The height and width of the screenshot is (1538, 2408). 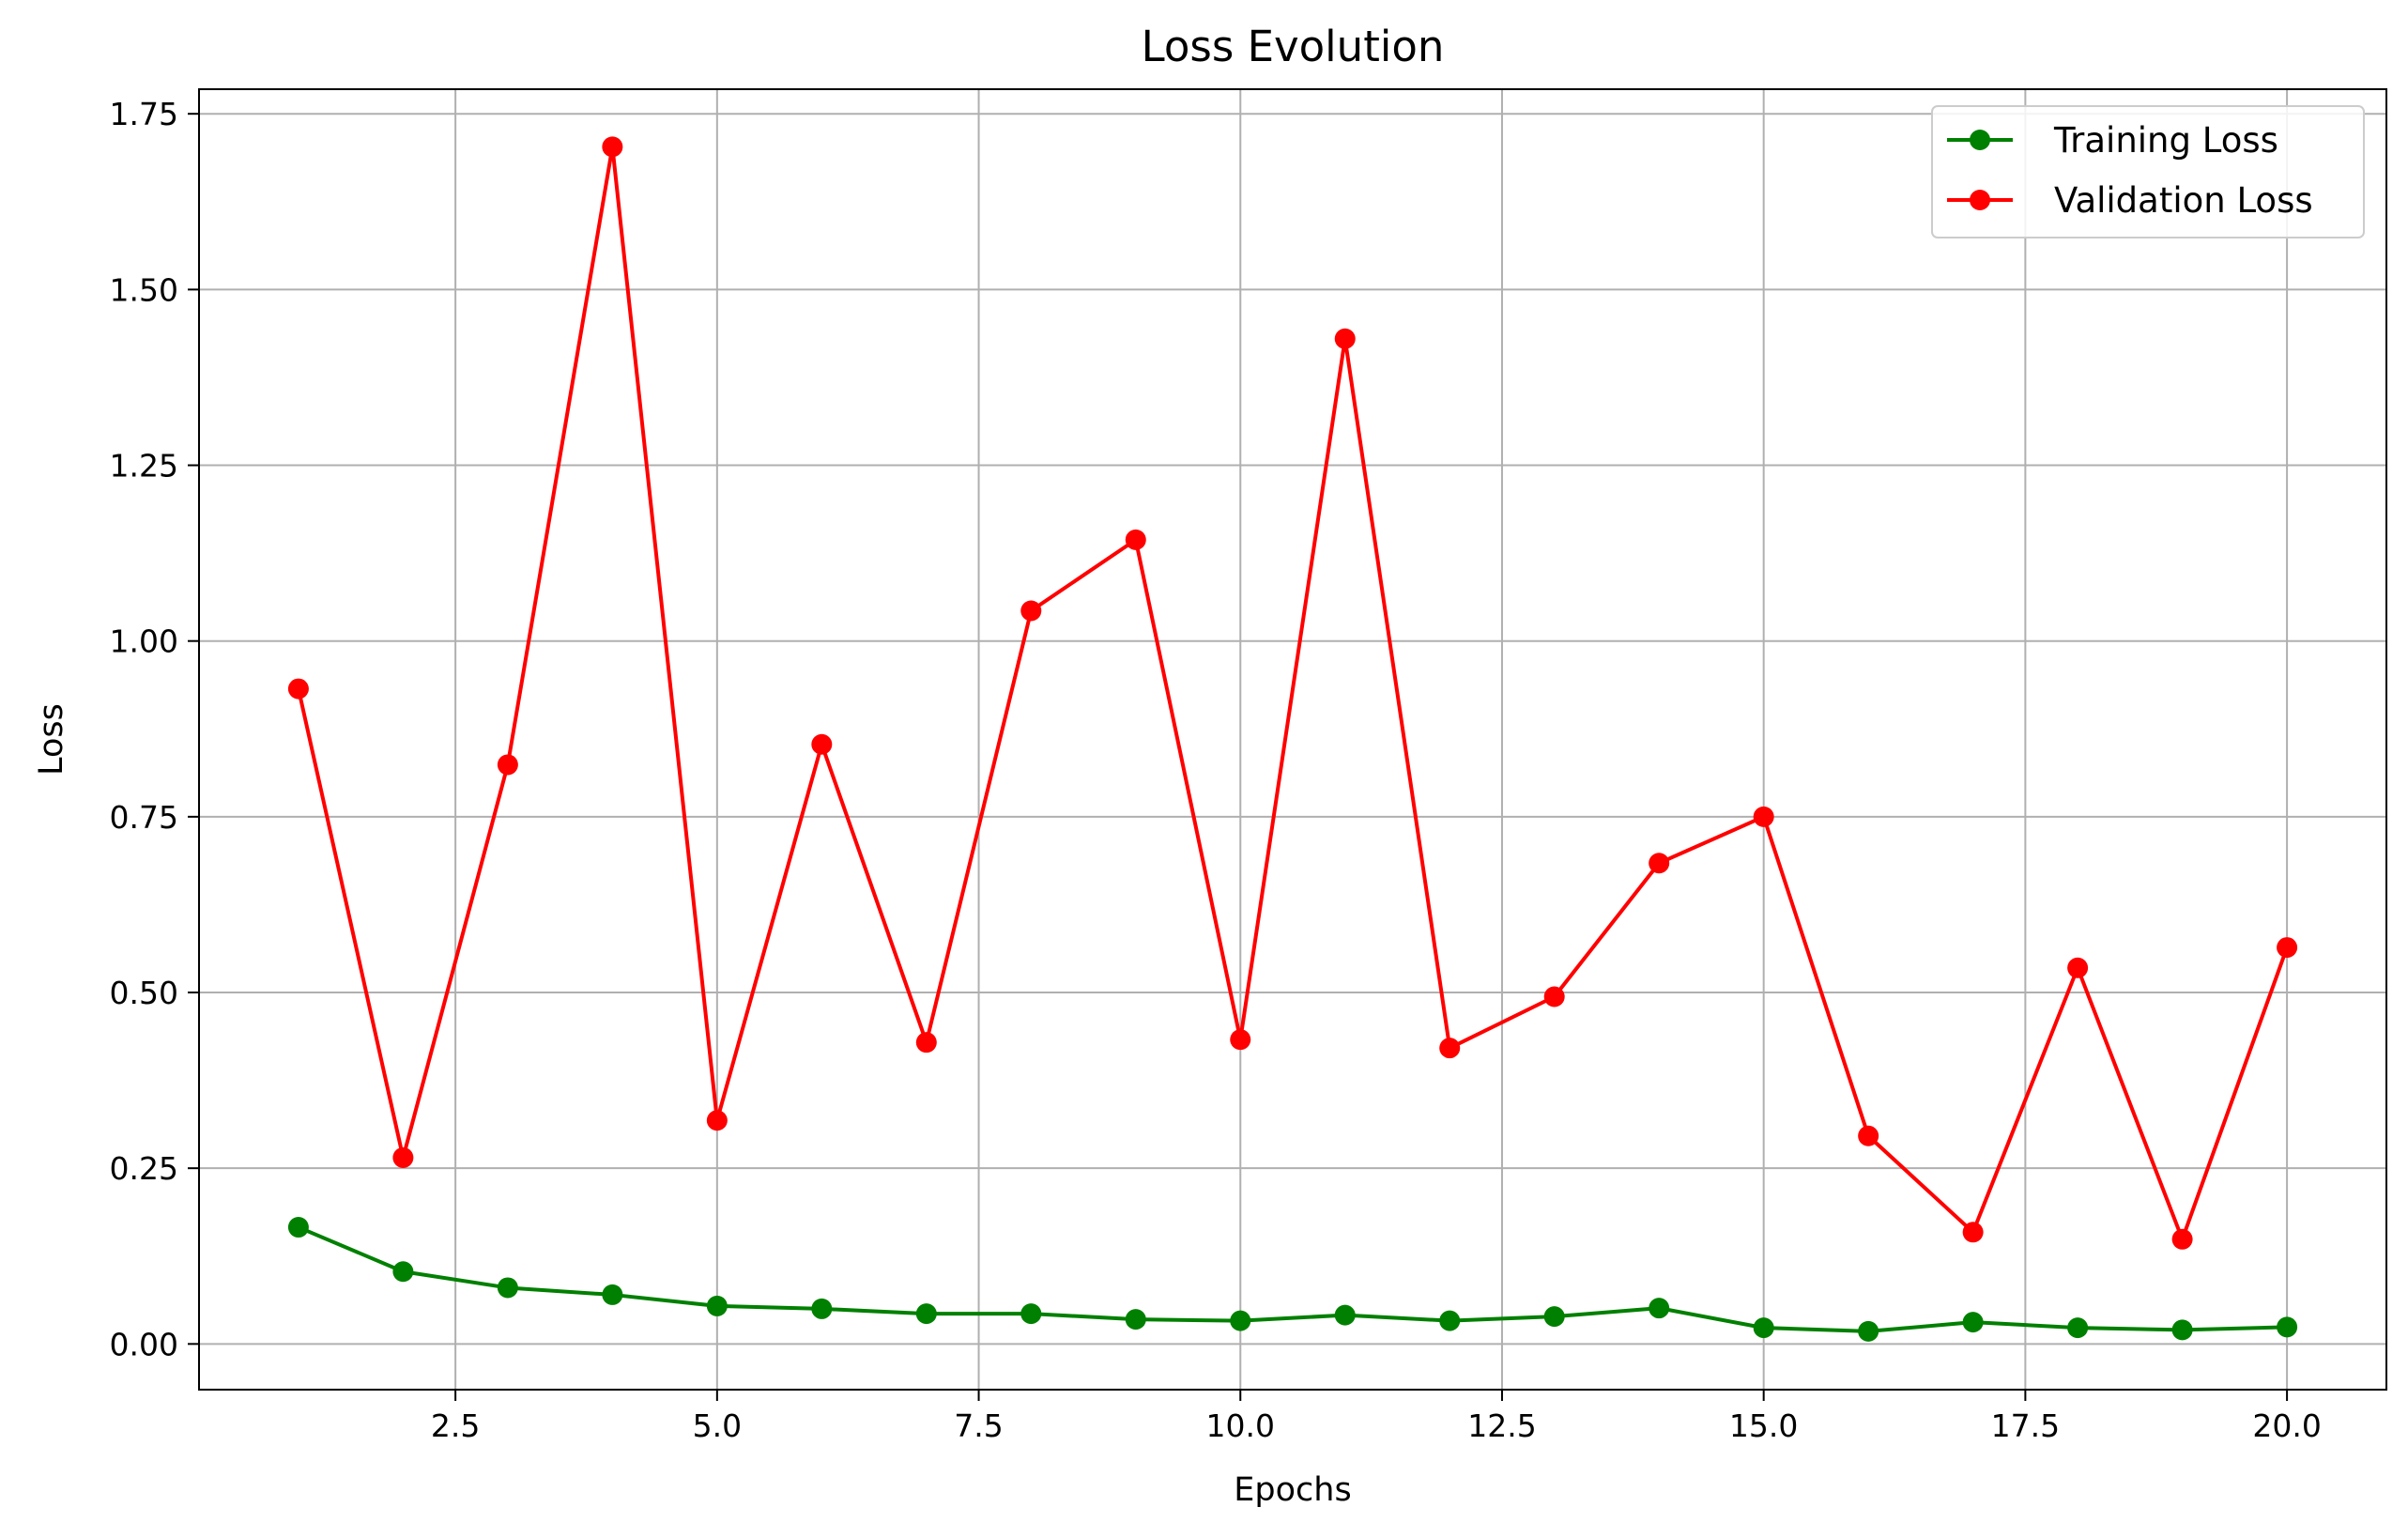 I want to click on legend-item-training-loss: Training Loss, so click(x=2112, y=140).